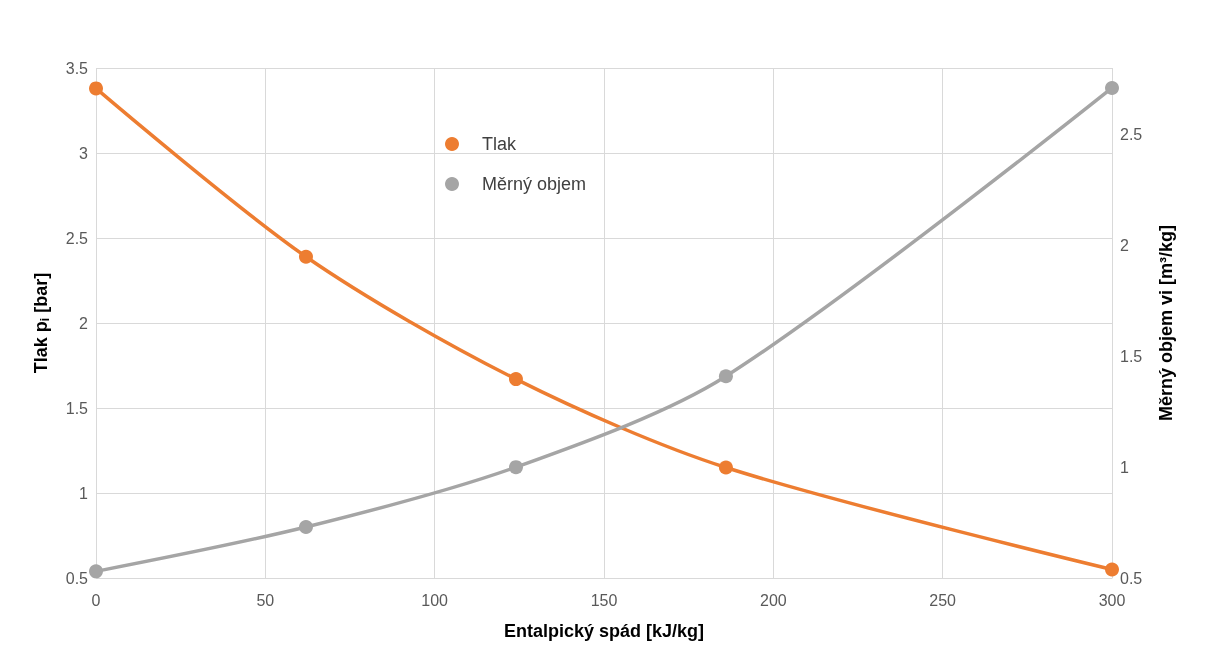 The image size is (1208, 664). I want to click on y2-axis-title: Měrný objem vi [m³/kg], so click(1166, 323).